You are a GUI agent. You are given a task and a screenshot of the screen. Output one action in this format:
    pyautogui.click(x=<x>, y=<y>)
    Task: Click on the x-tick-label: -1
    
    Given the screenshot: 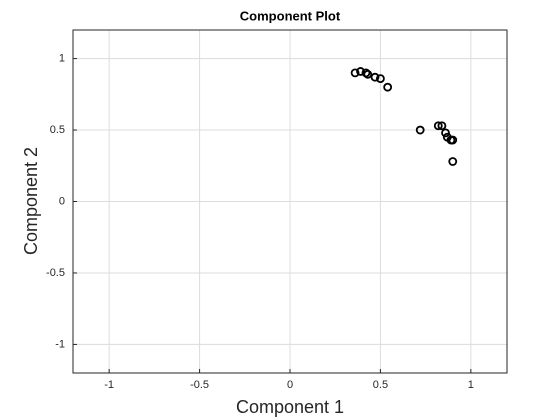 What is the action you would take?
    pyautogui.click(x=109, y=385)
    